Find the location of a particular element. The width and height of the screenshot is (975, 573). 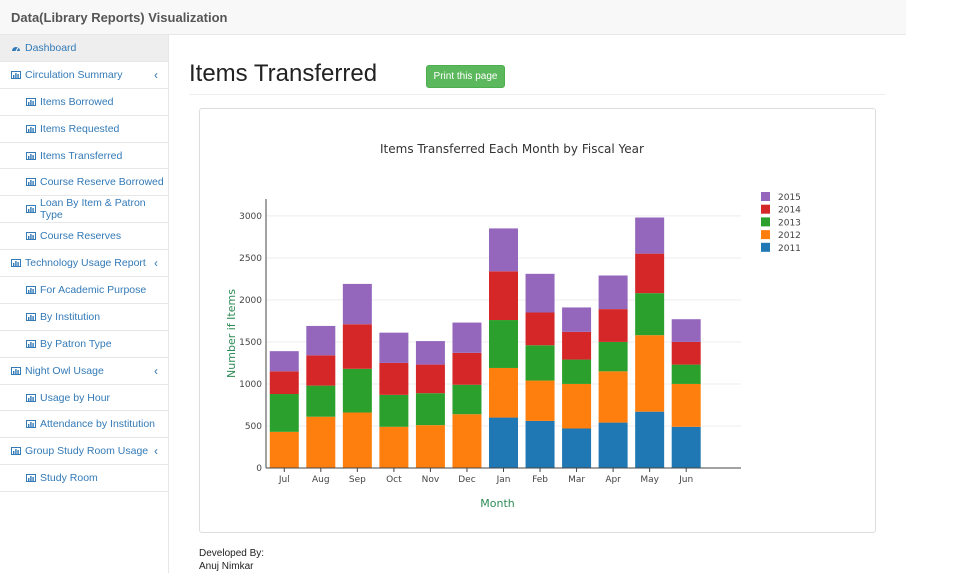

sidebar-item-loan-by-item-and-patron-type: Loan By Item & Patron Type is located at coordinates (84, 210).